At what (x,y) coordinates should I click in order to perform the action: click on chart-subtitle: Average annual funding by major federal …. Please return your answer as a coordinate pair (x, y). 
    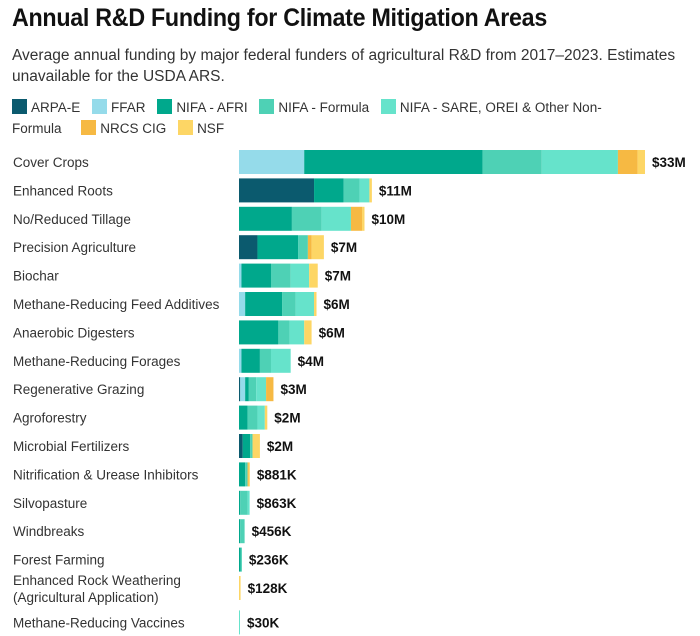
    Looking at the image, I should click on (344, 66).